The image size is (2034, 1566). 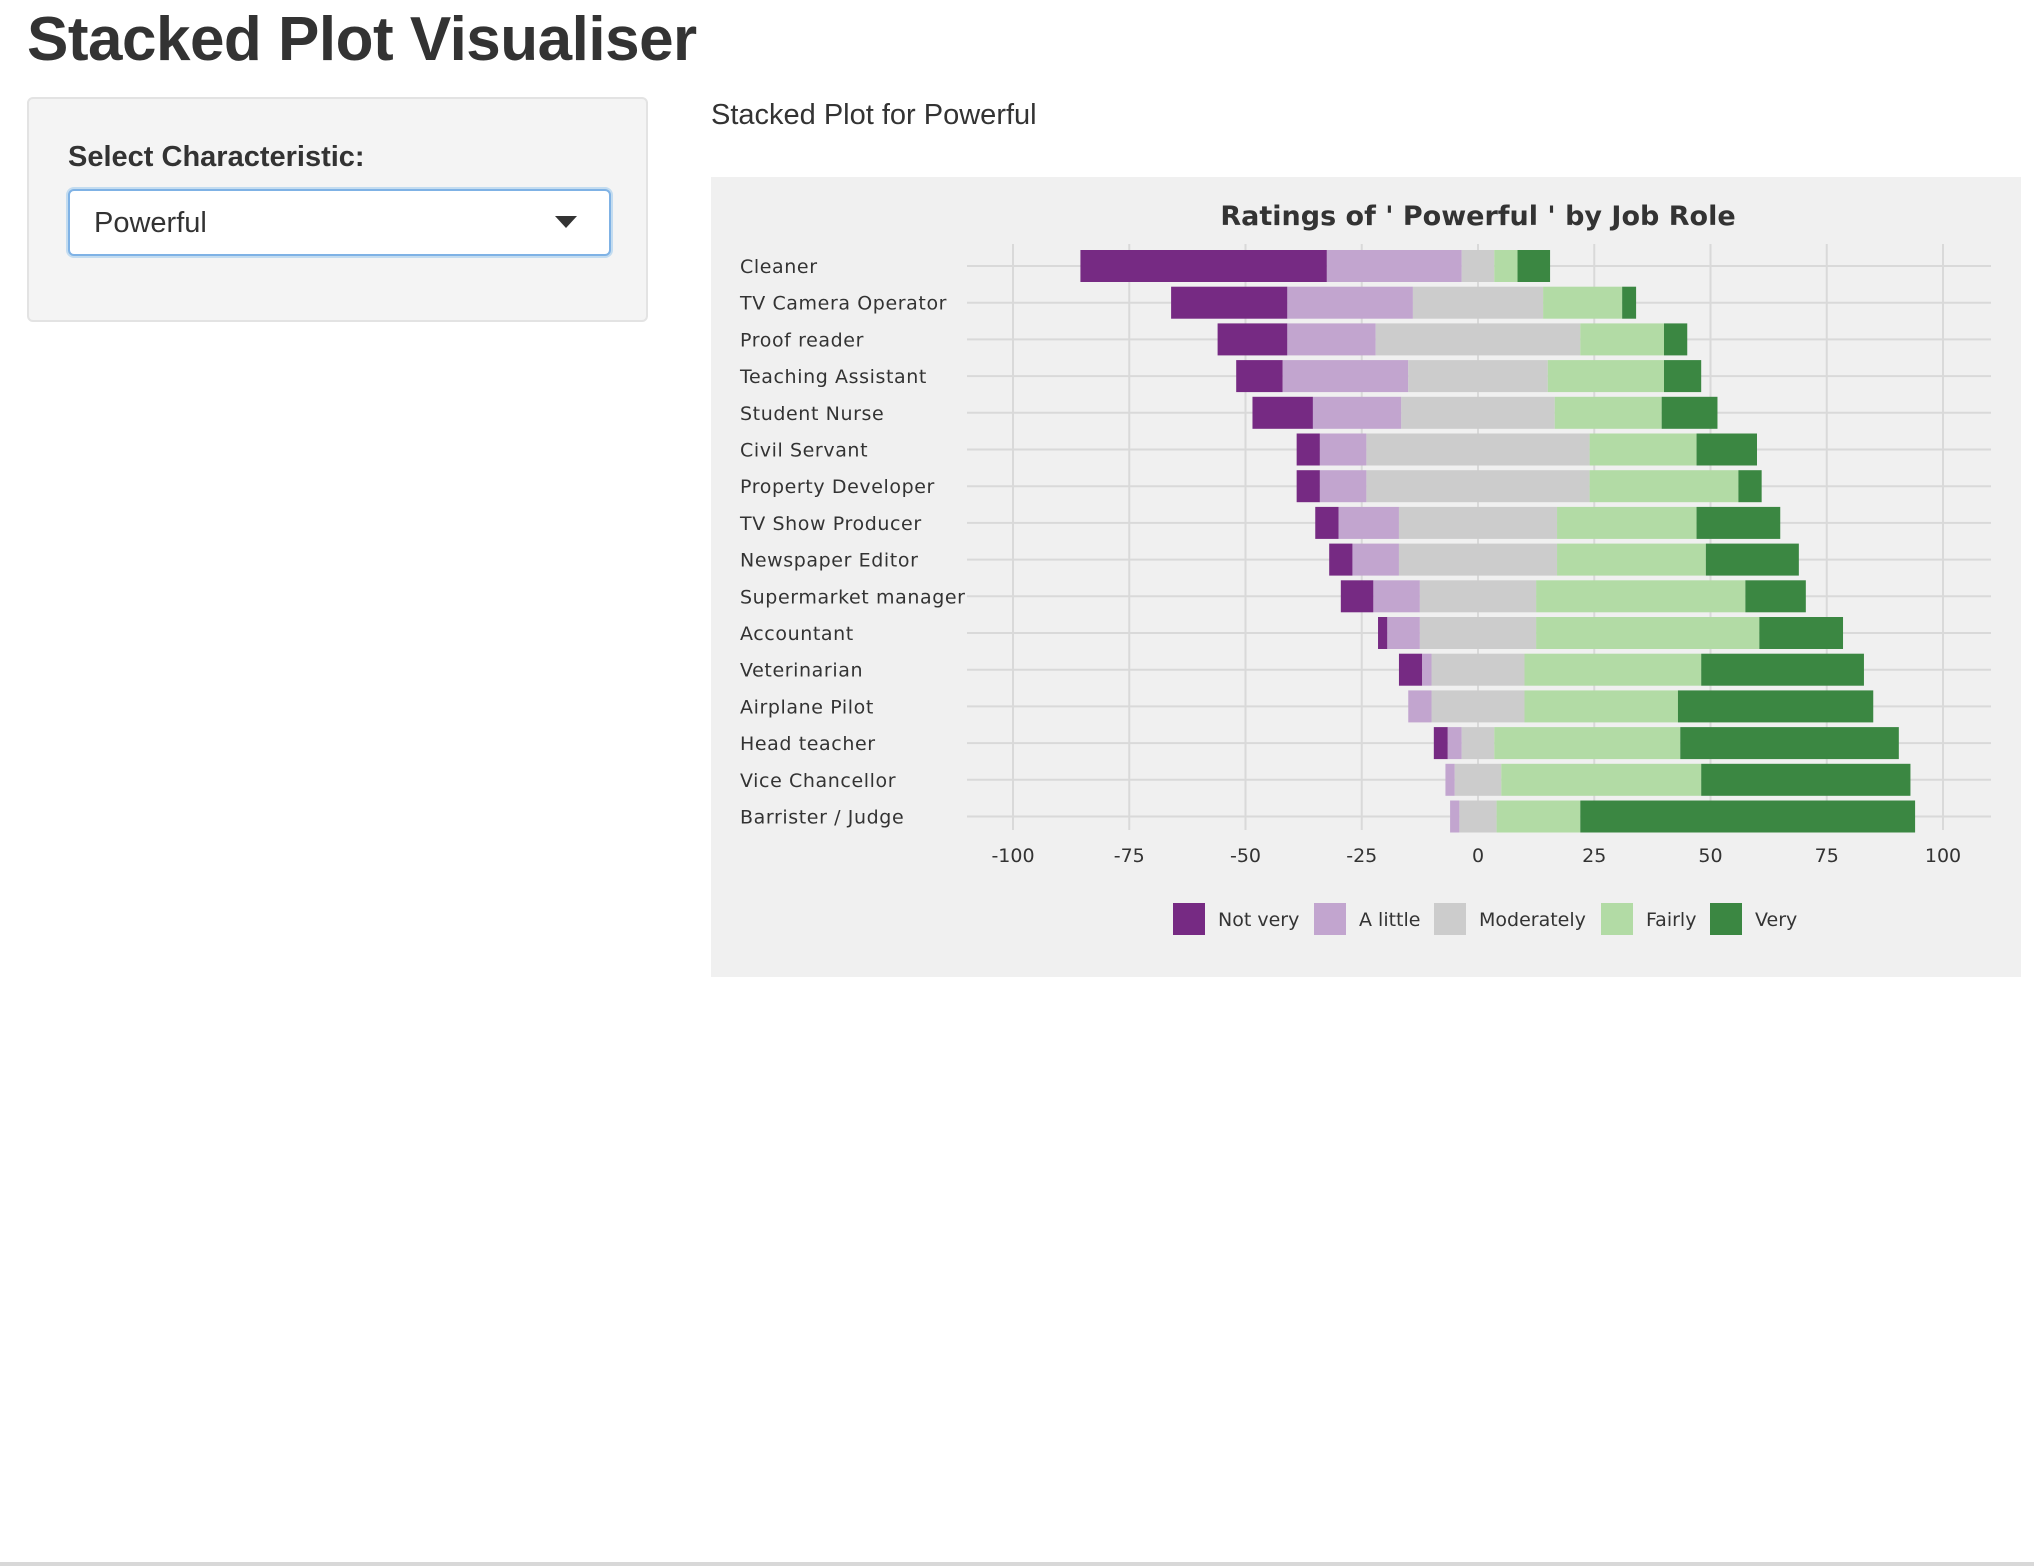 I want to click on chevron-down-icon, so click(x=566, y=222).